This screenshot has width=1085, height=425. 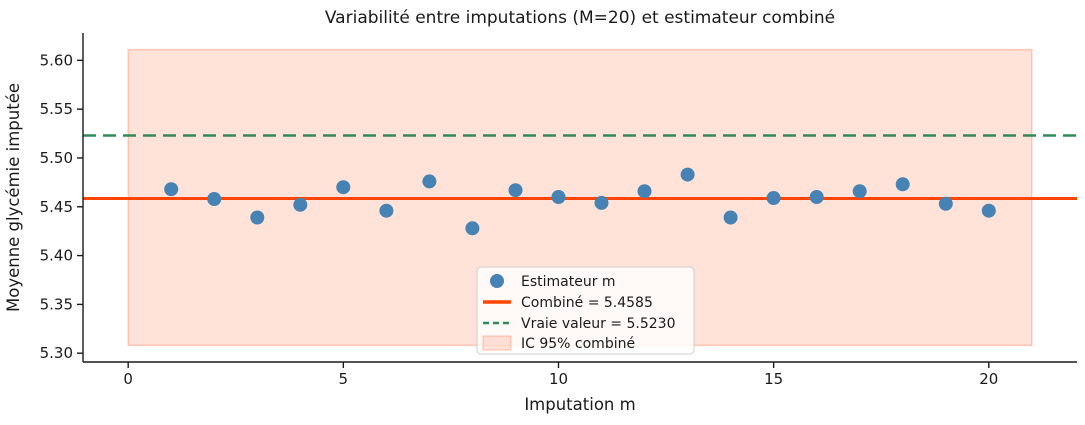 What do you see at coordinates (472, 228) in the screenshot?
I see `data-point-m8` at bounding box center [472, 228].